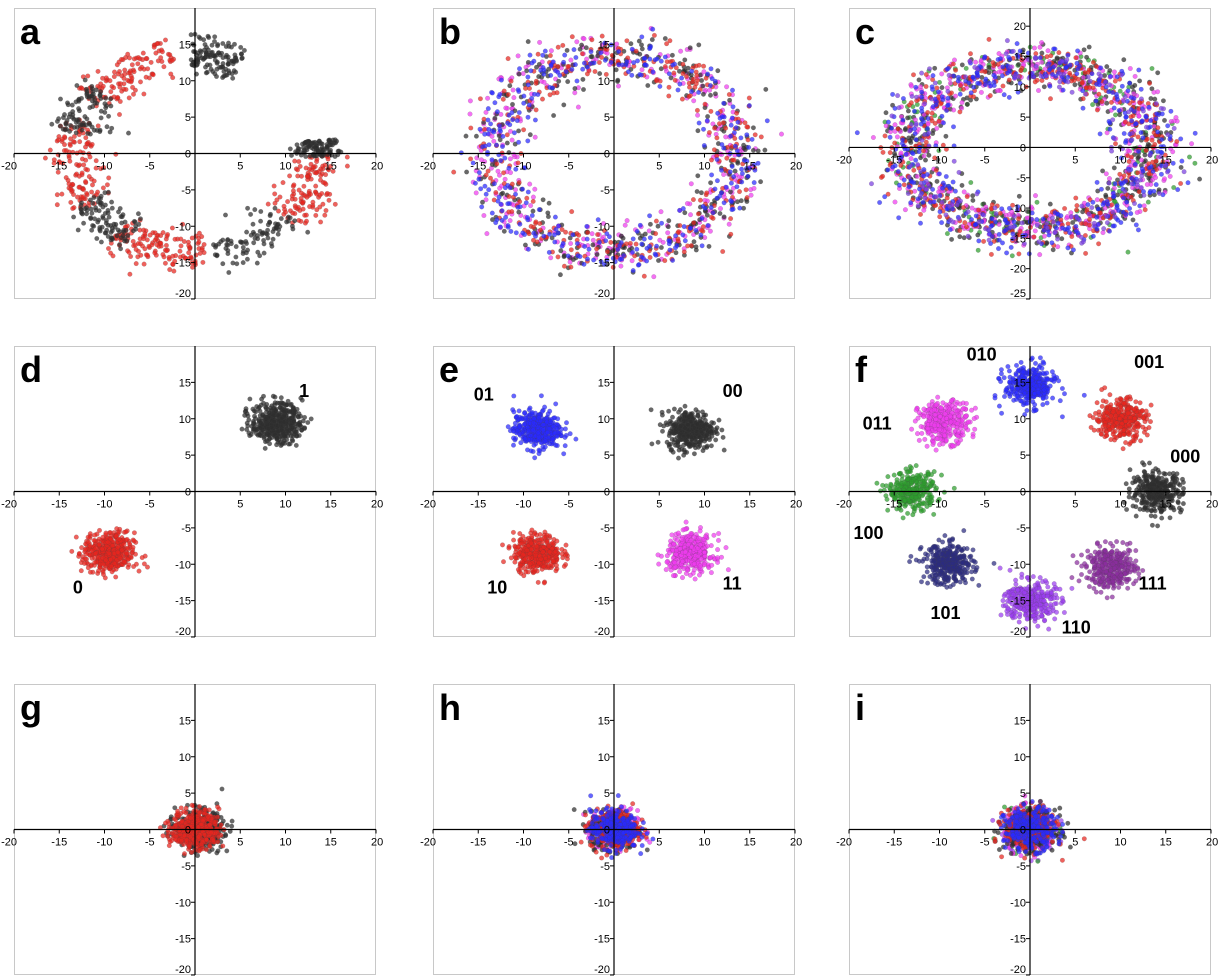 Image resolution: width=1227 pixels, height=976 pixels. What do you see at coordinates (750, 167) in the screenshot?
I see `x-tick-label-b: 15` at bounding box center [750, 167].